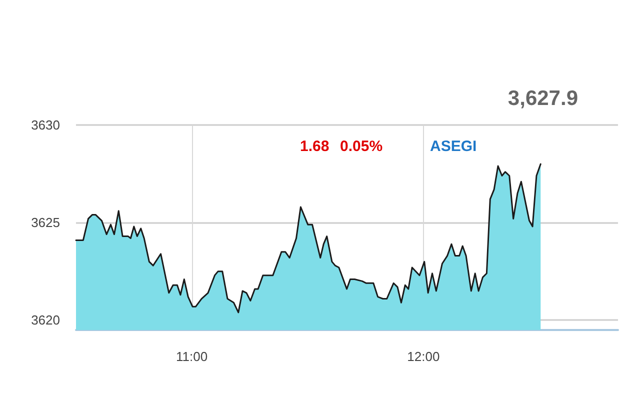 Image resolution: width=640 pixels, height=400 pixels. What do you see at coordinates (361, 146) in the screenshot?
I see `annotation: 0.05%` at bounding box center [361, 146].